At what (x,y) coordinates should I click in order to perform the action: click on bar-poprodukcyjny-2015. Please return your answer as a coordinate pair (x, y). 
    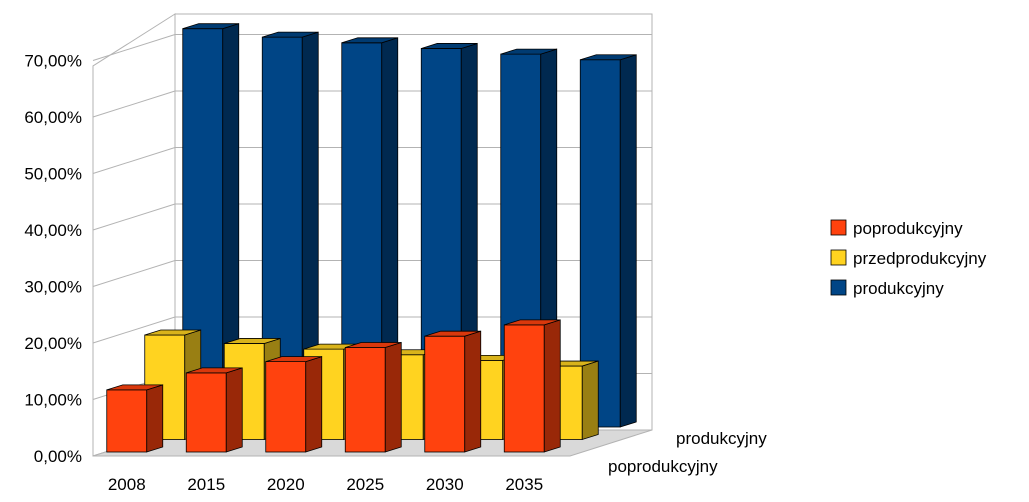
    Looking at the image, I should click on (214, 410).